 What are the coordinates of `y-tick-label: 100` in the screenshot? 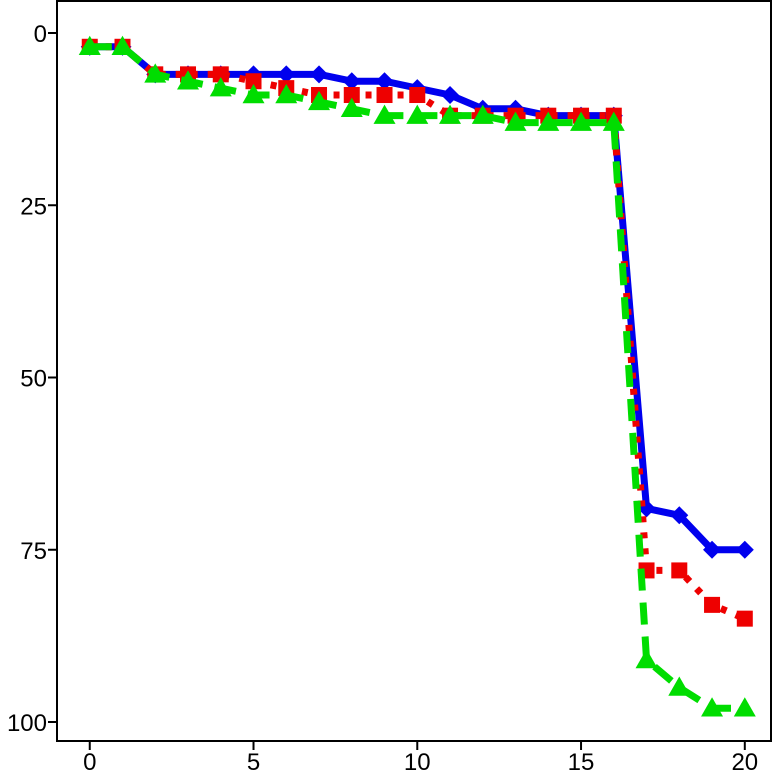 It's located at (27, 723).